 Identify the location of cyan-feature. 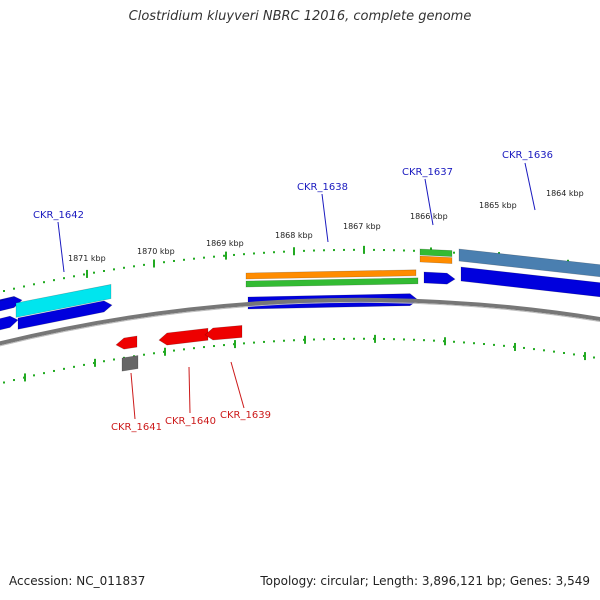
(7, 299).